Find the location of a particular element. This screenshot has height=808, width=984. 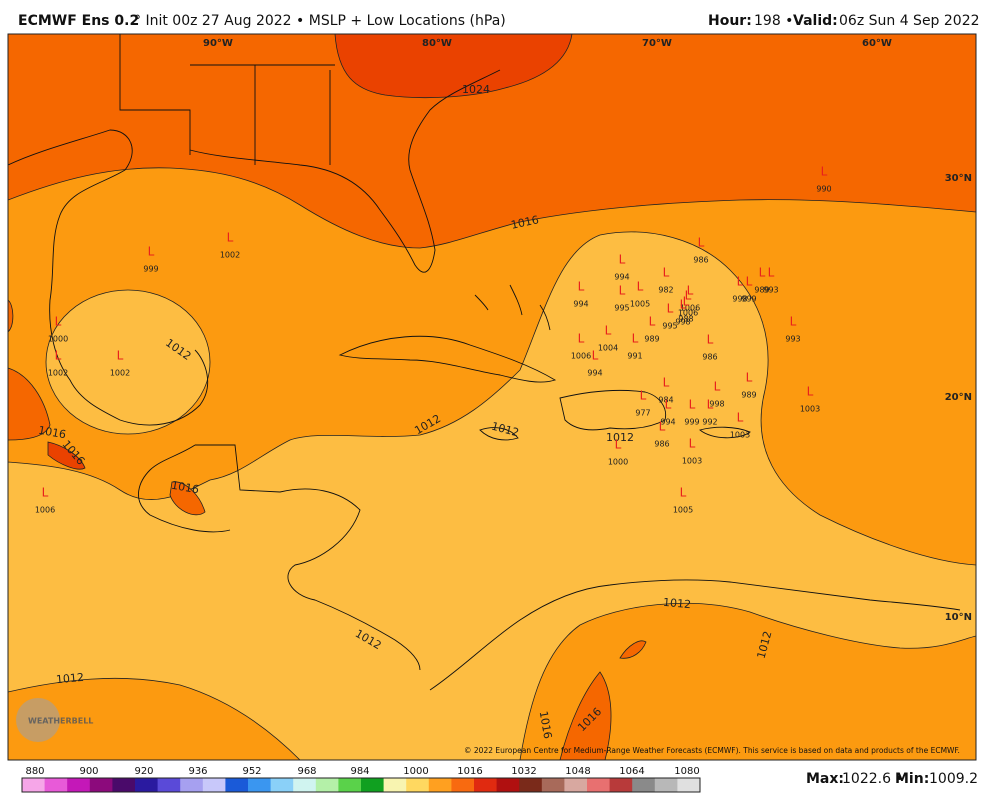

low-pressure: 988 is located at coordinates (685, 319).